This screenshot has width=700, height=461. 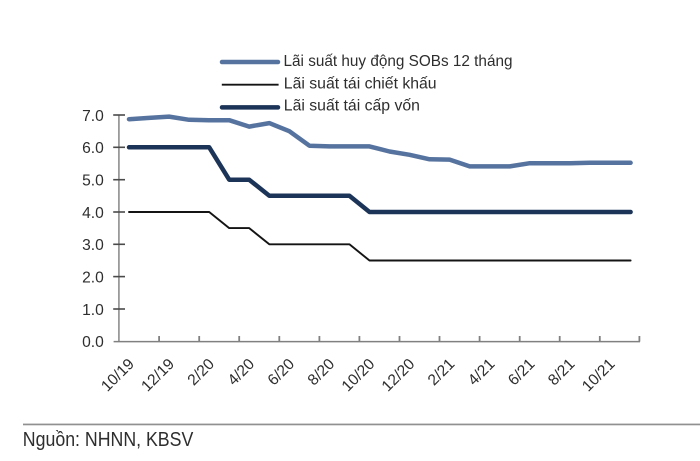 What do you see at coordinates (93, 278) in the screenshot?
I see `svg-text: 2.0` at bounding box center [93, 278].